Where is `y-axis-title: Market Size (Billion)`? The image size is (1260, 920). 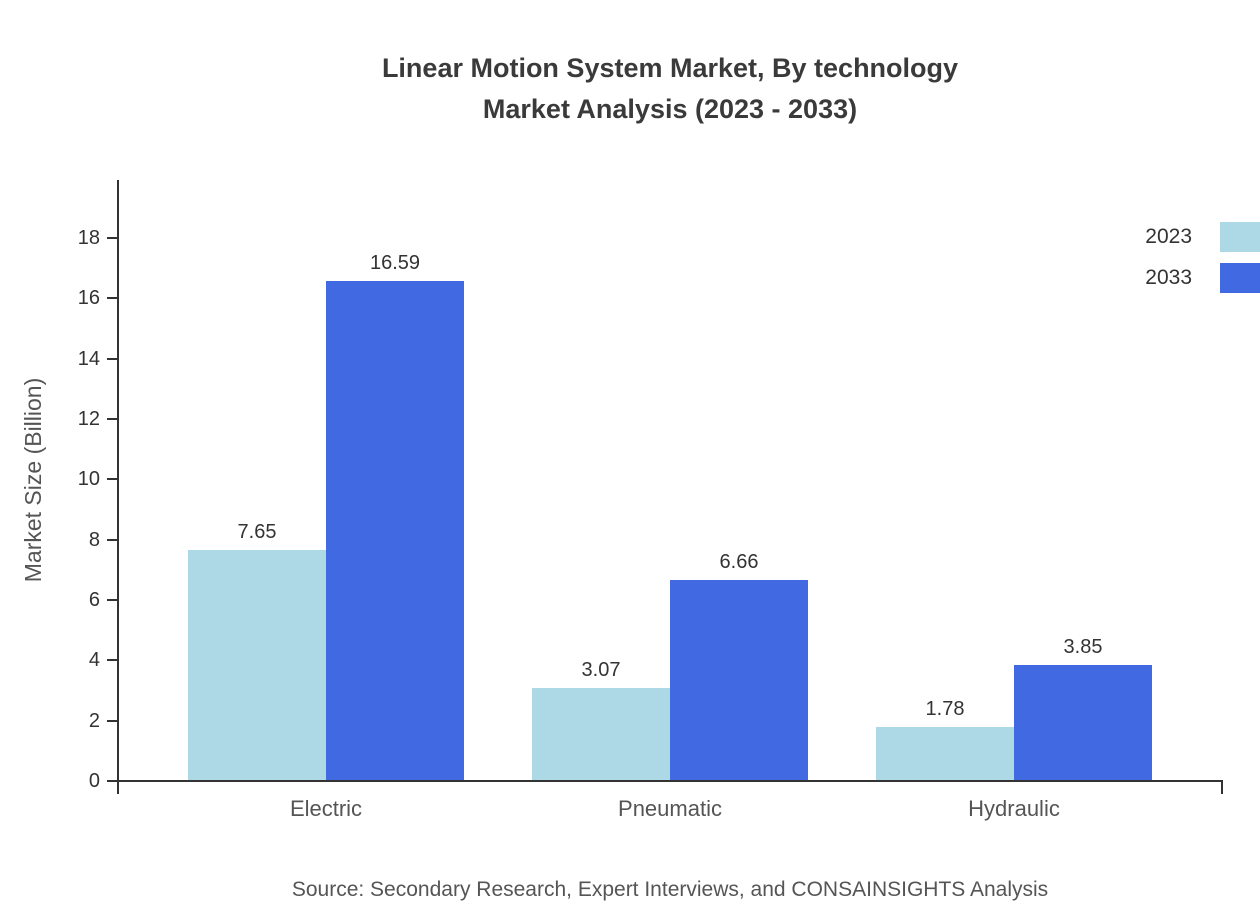
y-axis-title: Market Size (Billion) is located at coordinates (33, 480).